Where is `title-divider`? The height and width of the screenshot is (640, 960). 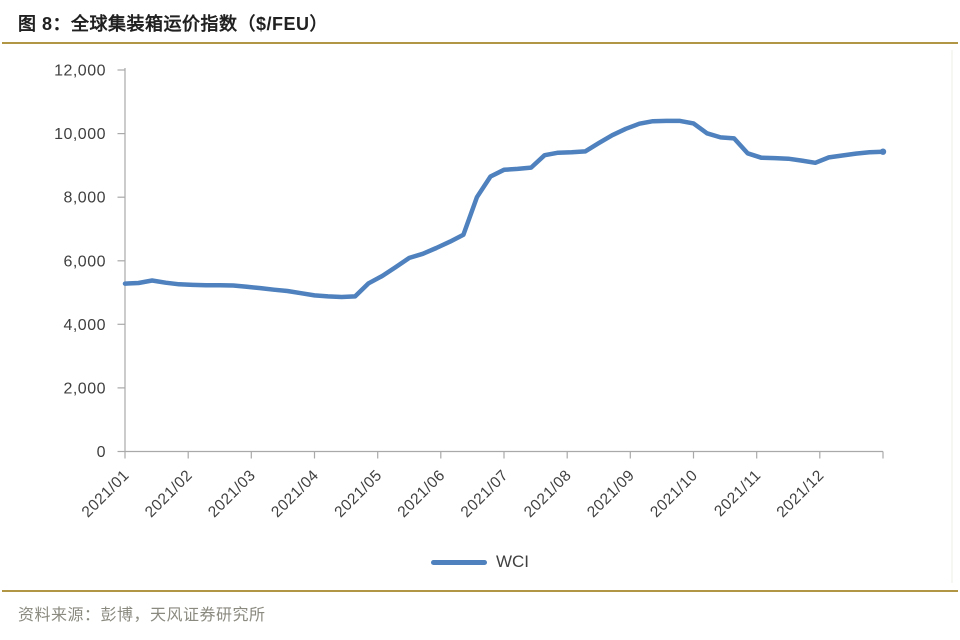 title-divider is located at coordinates (480, 43).